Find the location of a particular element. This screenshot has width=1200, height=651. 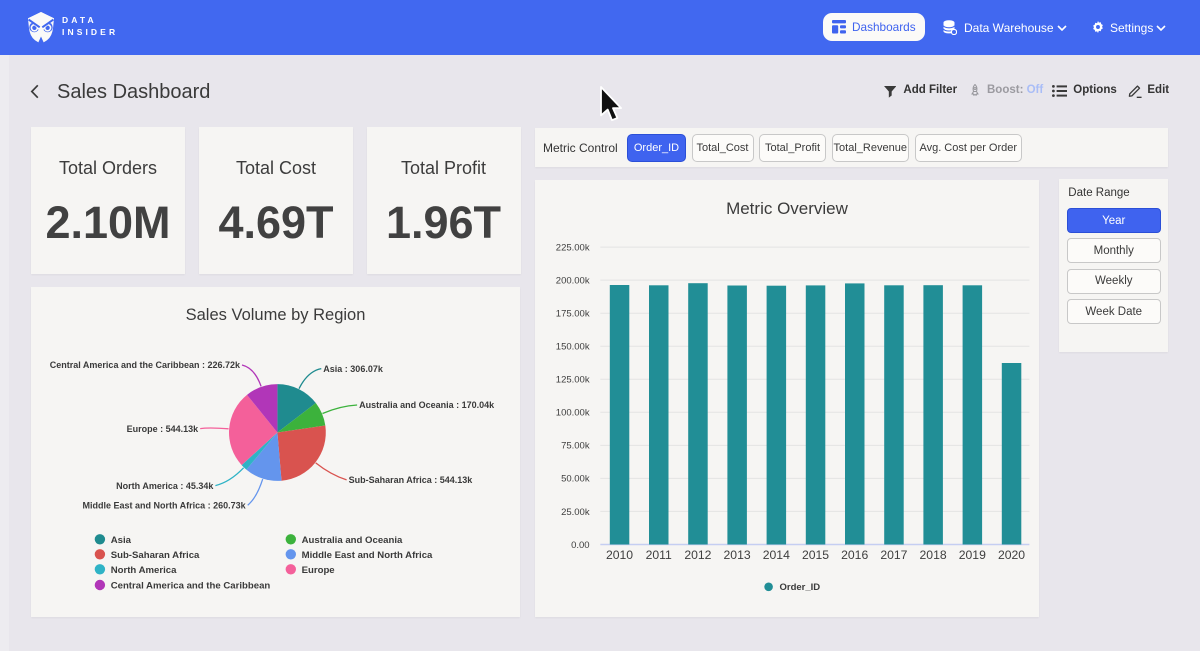

svg-text: Sub-Saharan Africa is located at coordinates (155, 555).